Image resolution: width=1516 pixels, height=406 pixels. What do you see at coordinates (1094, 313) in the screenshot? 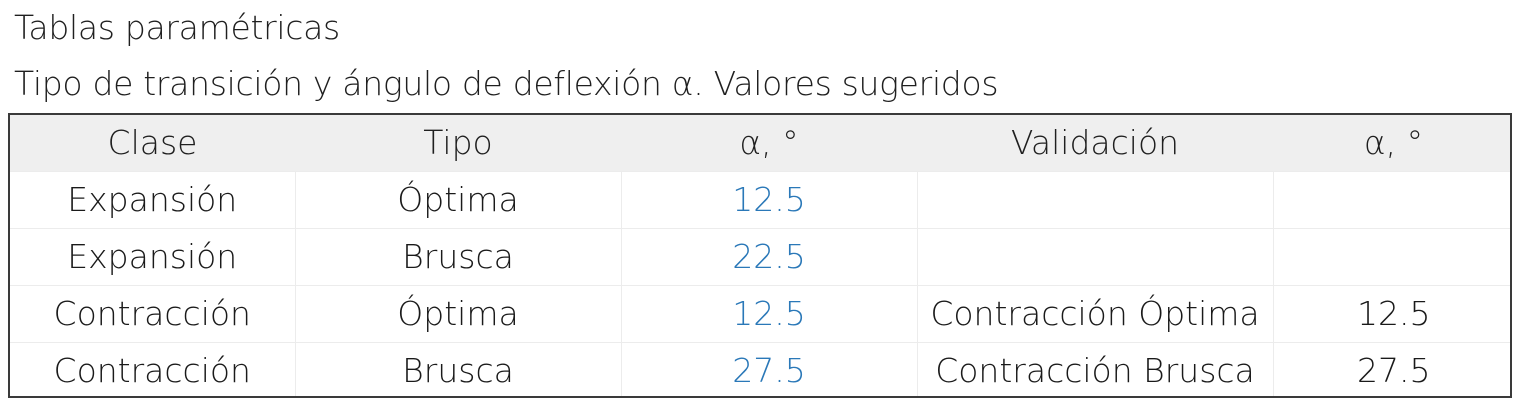
I see `cell-validacion: Contracción Óptima` at bounding box center [1094, 313].